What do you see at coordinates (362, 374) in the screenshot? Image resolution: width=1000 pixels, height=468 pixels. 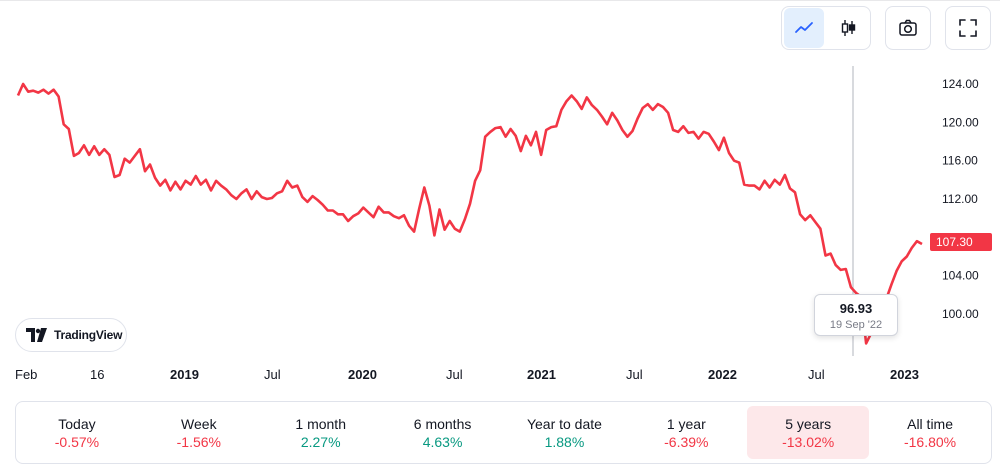 I see `x-tick-label: 2020` at bounding box center [362, 374].